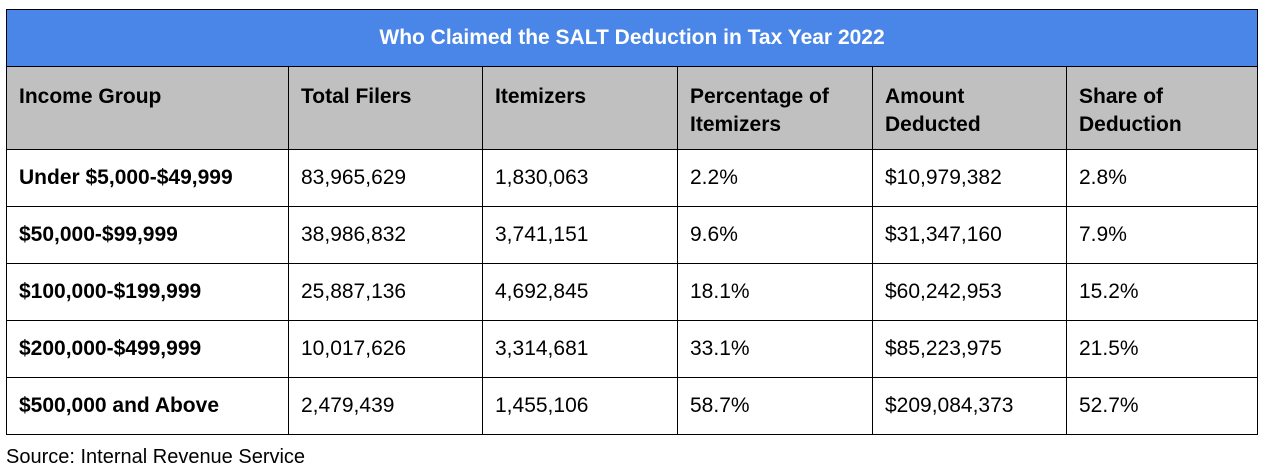 The height and width of the screenshot is (476, 1266). Describe the element at coordinates (1162, 108) in the screenshot. I see `header-share-of-deduction: Share of Deduction` at that location.